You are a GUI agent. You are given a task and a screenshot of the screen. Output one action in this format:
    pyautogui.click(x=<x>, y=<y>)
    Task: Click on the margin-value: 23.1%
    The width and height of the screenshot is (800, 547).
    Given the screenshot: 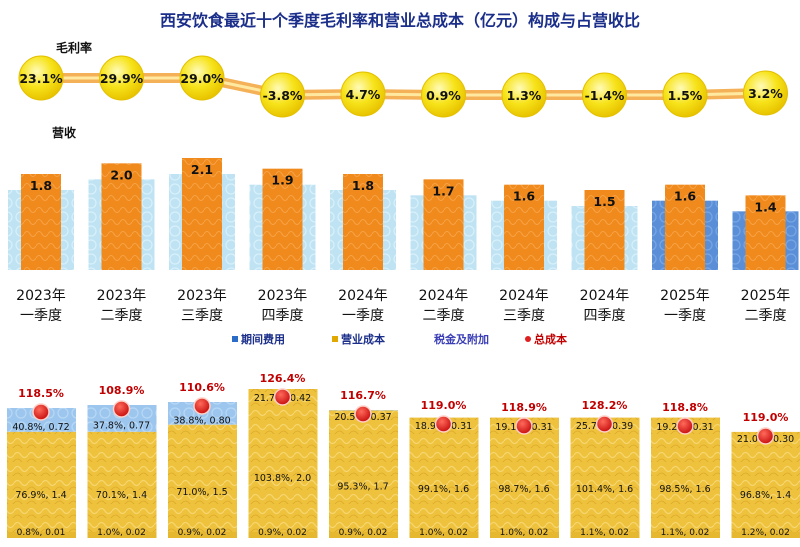 What is the action you would take?
    pyautogui.click(x=41, y=78)
    